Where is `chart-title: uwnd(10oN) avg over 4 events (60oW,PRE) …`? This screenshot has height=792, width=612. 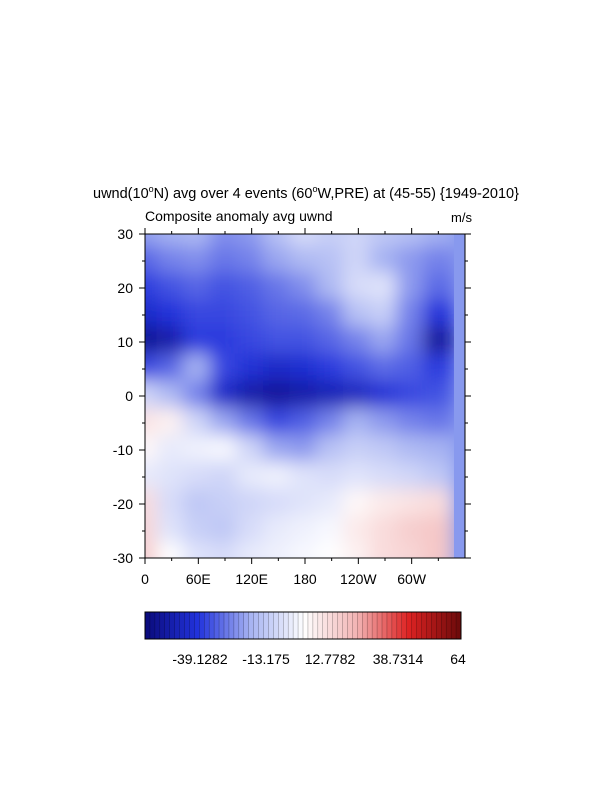
chart-title: uwnd(10oN) avg over 4 events (60oW,PRE) … is located at coordinates (306, 193).